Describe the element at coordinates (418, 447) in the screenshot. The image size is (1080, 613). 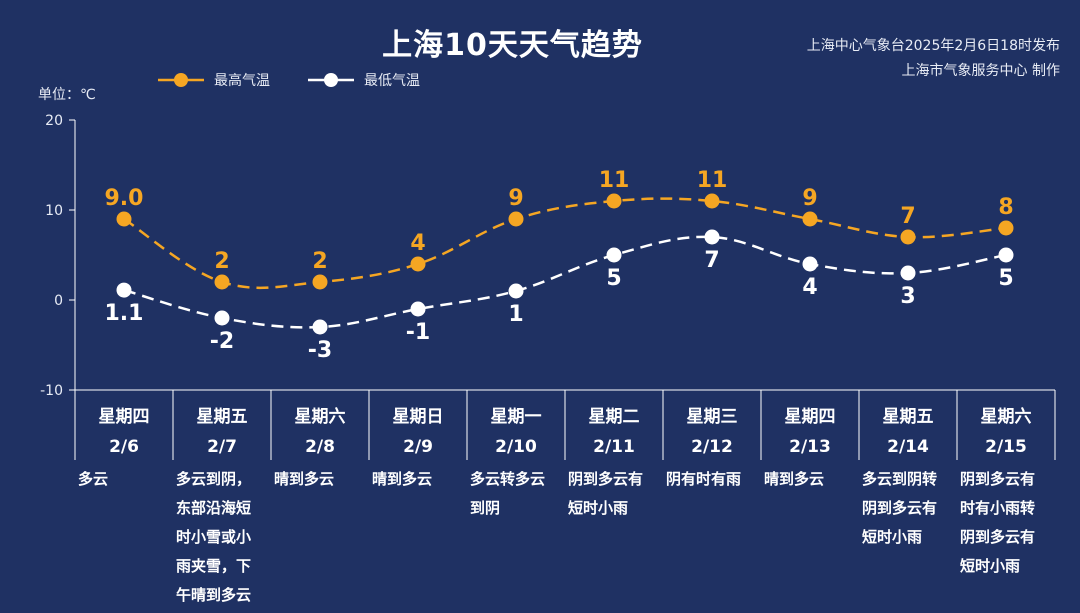
I see `date-label: 2/9` at that location.